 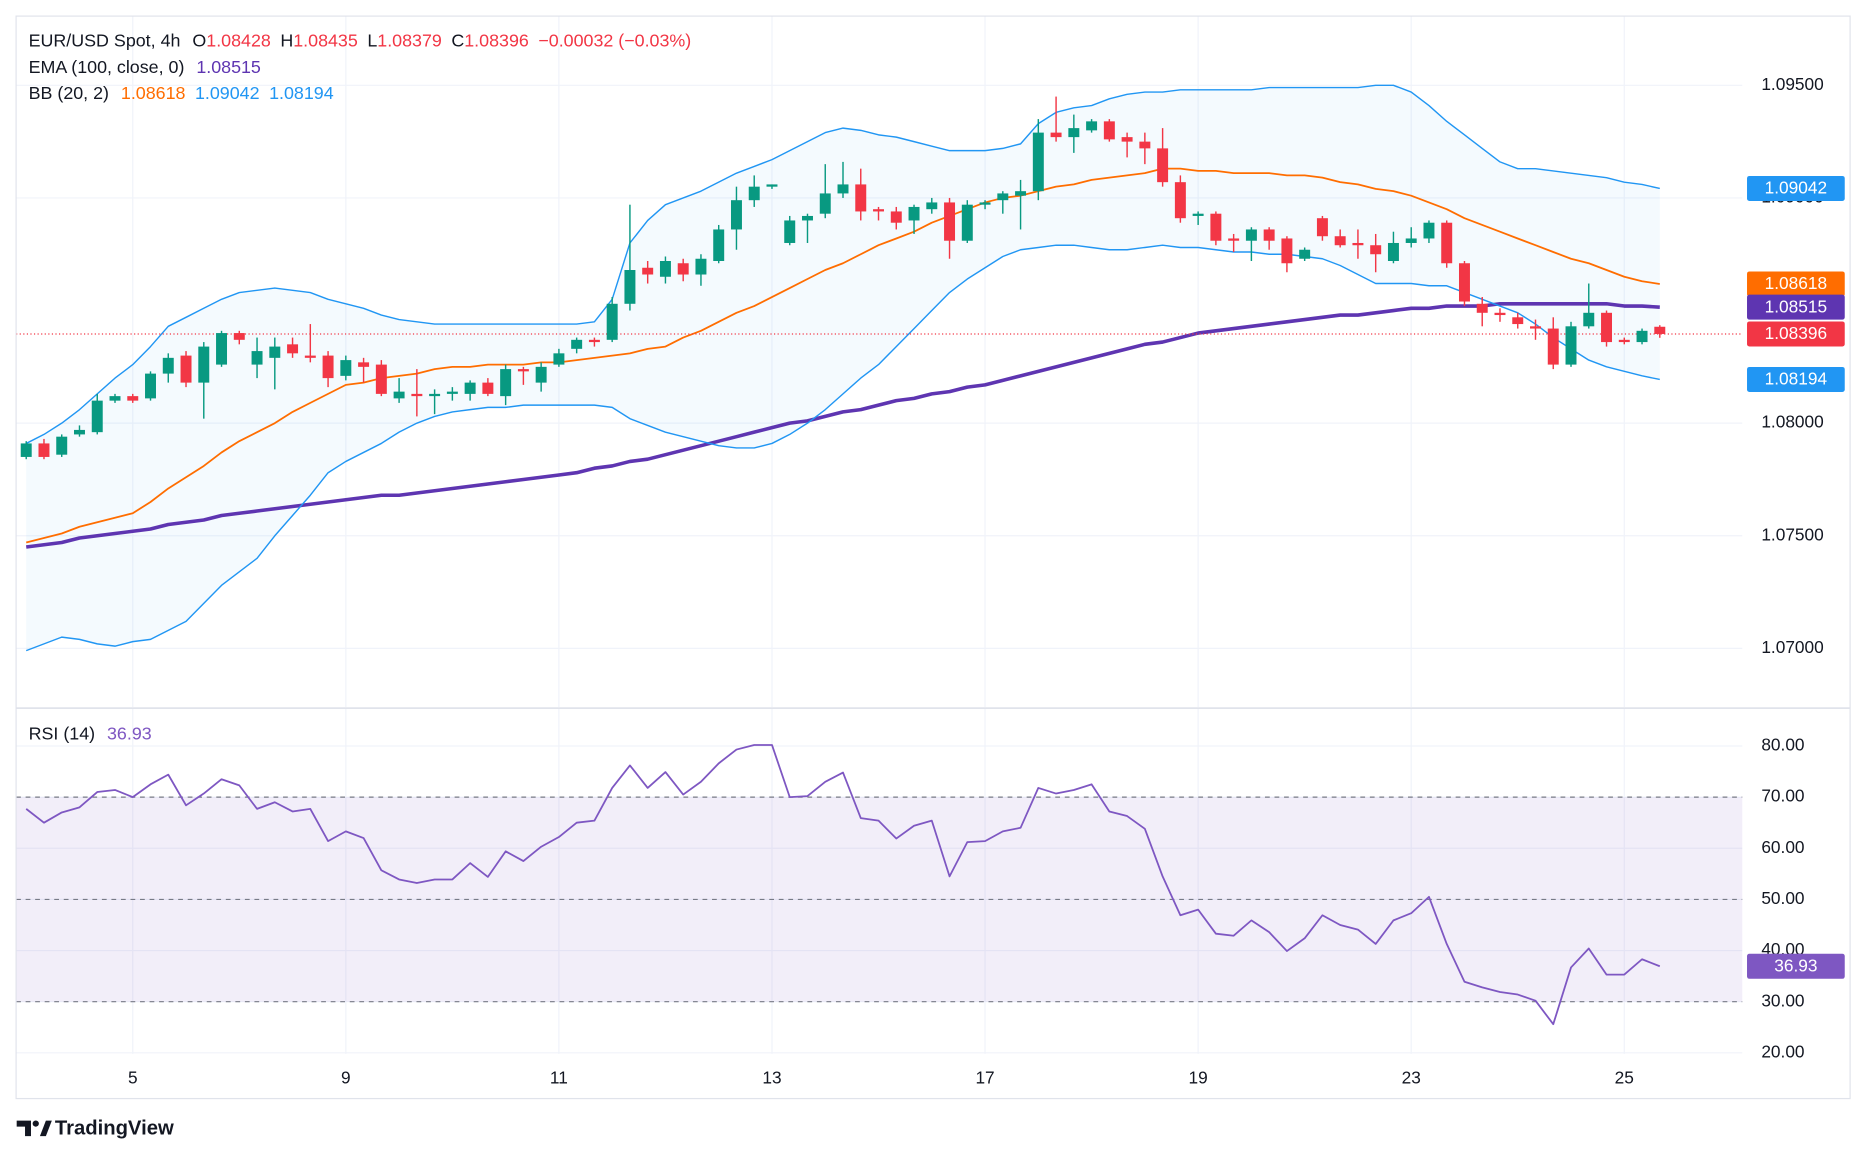 I want to click on legend-value: 36.93, so click(x=129, y=733).